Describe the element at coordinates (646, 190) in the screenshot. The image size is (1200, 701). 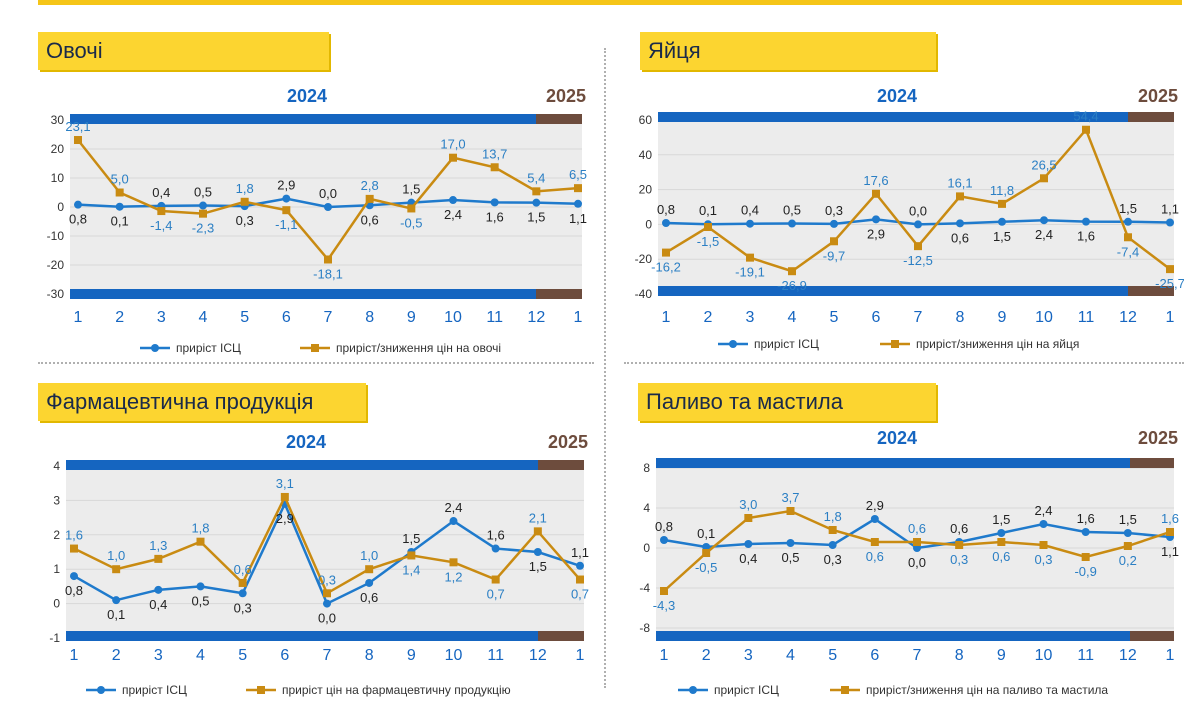
I see `y-tick-label: 20` at that location.